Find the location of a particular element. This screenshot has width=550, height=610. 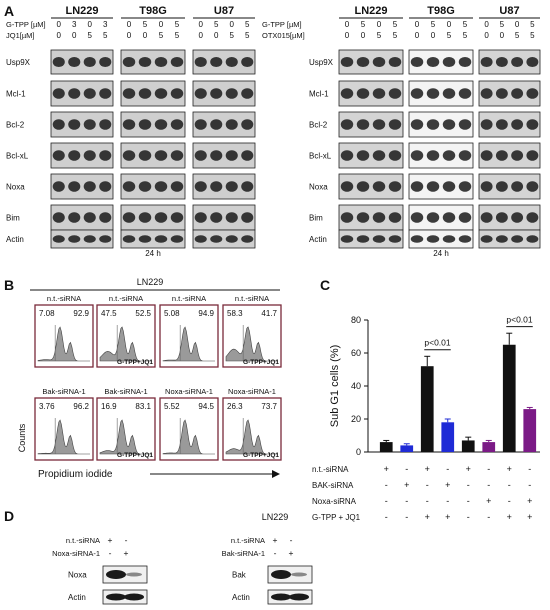

percent-right: 92.9 is located at coordinates (81, 313).